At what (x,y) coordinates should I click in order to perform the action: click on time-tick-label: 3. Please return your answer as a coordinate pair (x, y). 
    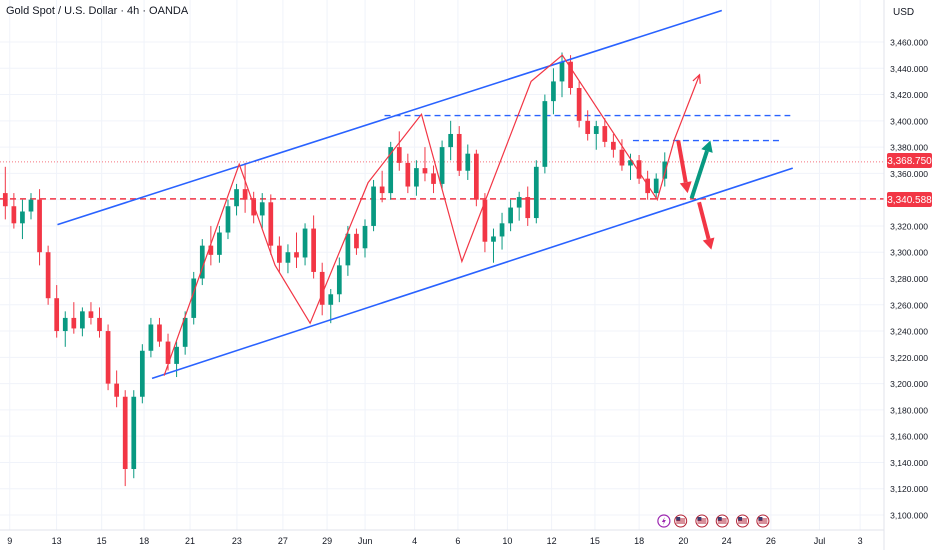
    Looking at the image, I should click on (860, 541).